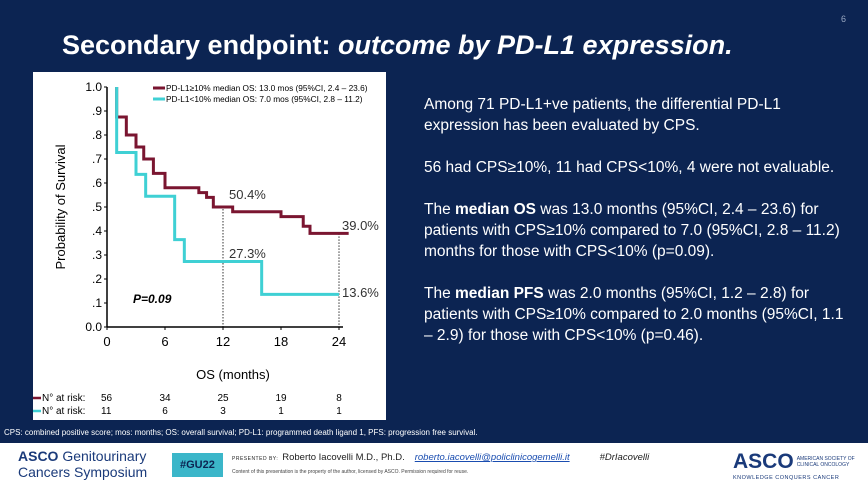  Describe the element at coordinates (165, 411) in the screenshot. I see `risk-count: 6` at that location.